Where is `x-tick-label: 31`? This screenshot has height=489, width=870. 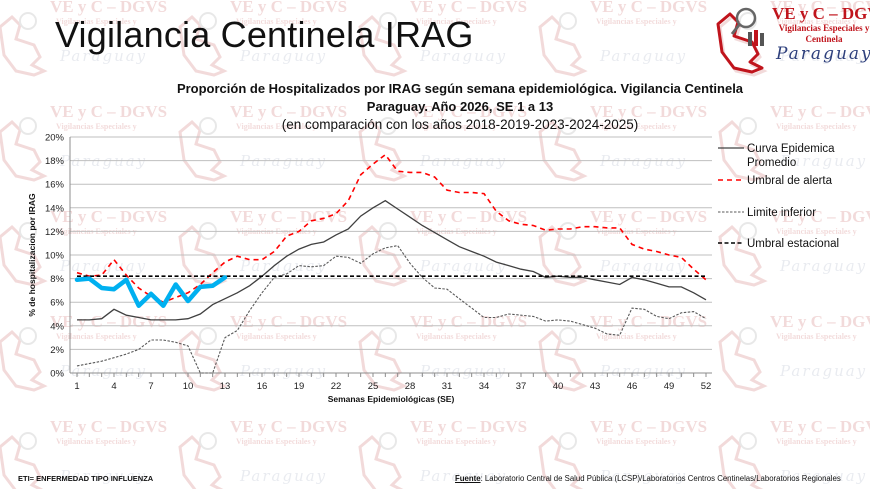 x-tick-label: 31 is located at coordinates (447, 386).